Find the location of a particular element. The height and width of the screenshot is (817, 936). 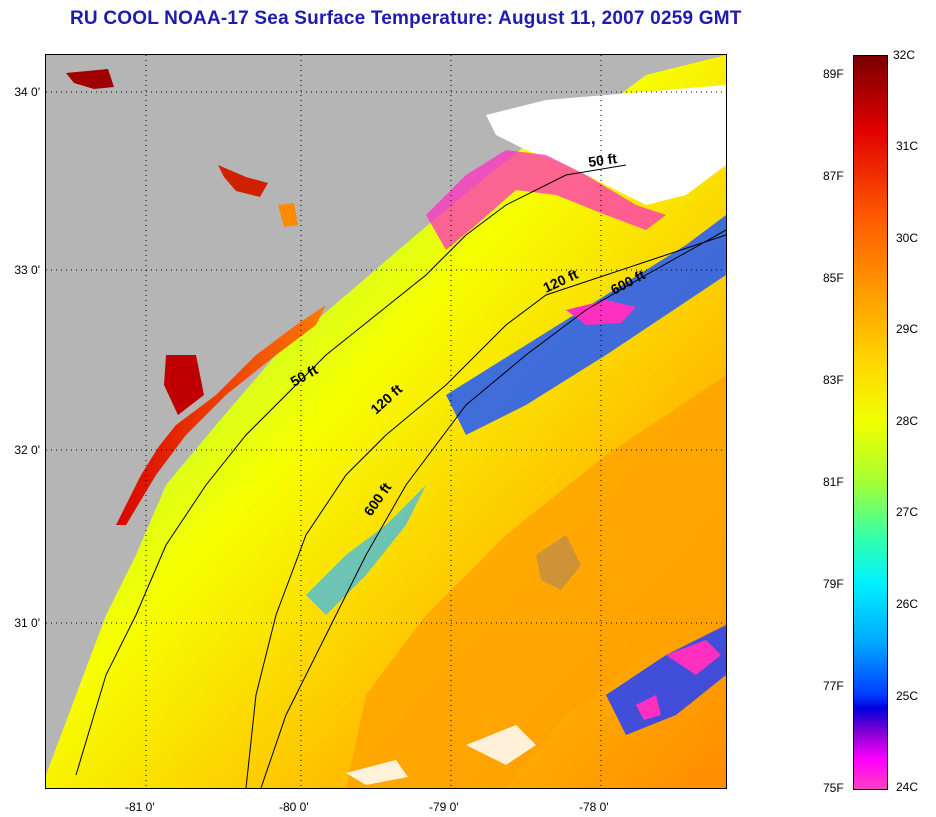

cb-label-83f: 83F is located at coordinates (833, 380).